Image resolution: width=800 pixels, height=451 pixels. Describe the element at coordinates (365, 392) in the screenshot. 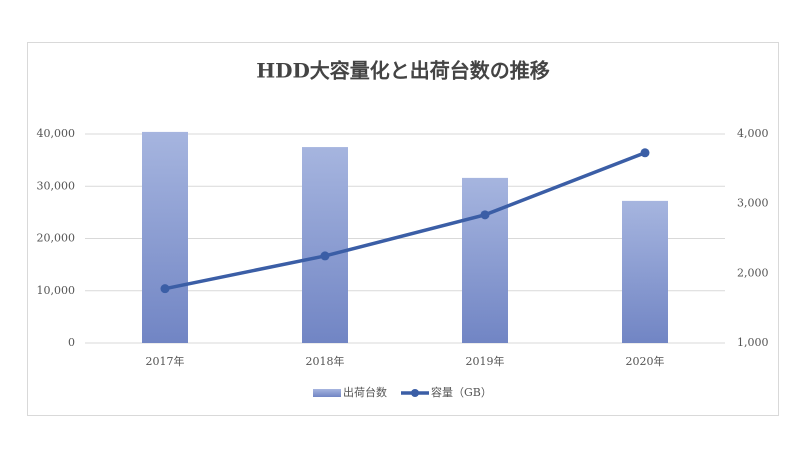

I see `legend-label: 出荷台数` at that location.